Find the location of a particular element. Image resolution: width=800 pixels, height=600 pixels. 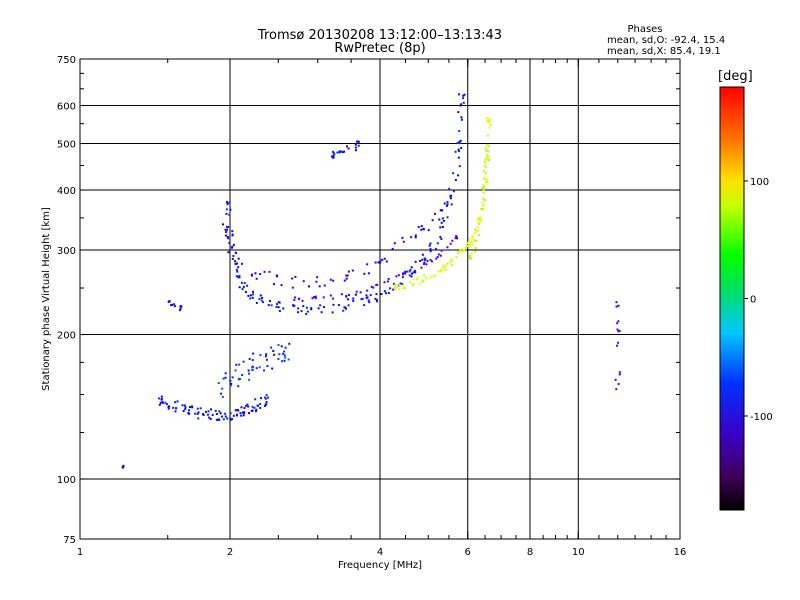

x-axis-label: Frequency [MHz] is located at coordinates (380, 565).